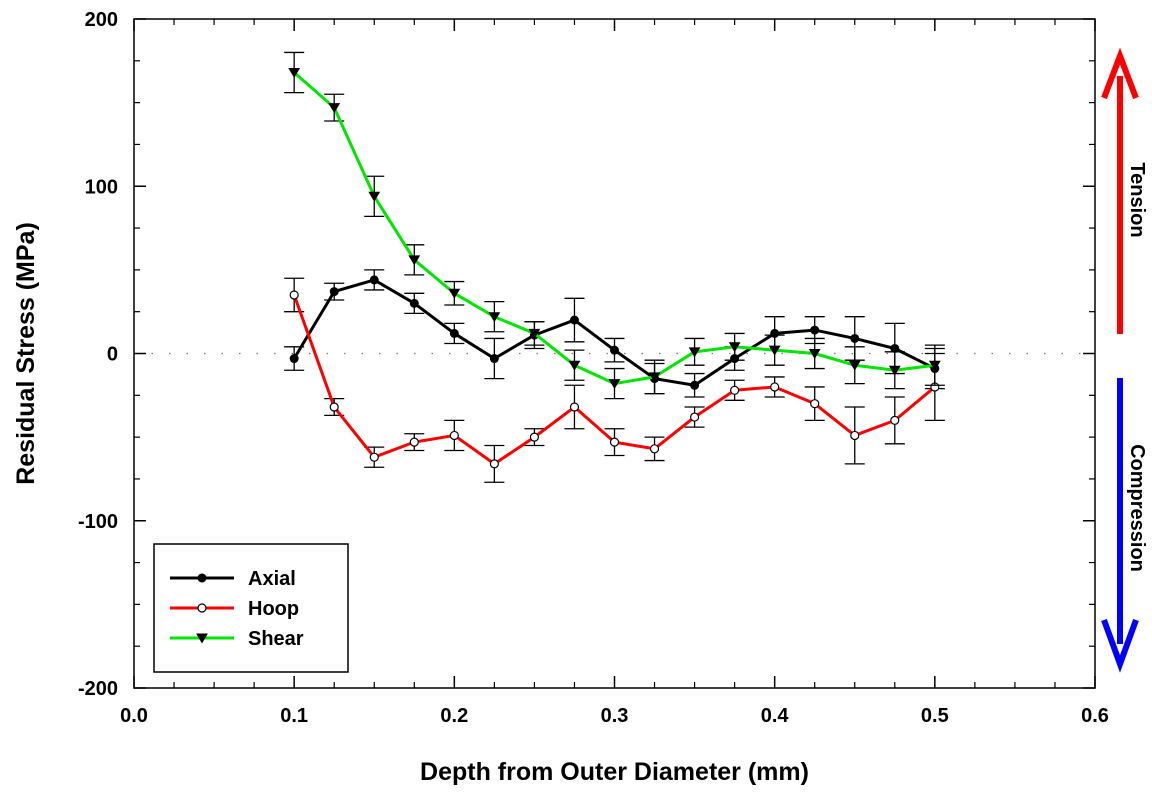 This screenshot has width=1152, height=797. Describe the element at coordinates (1120, 73) in the screenshot. I see `tension-arrow-head` at that location.